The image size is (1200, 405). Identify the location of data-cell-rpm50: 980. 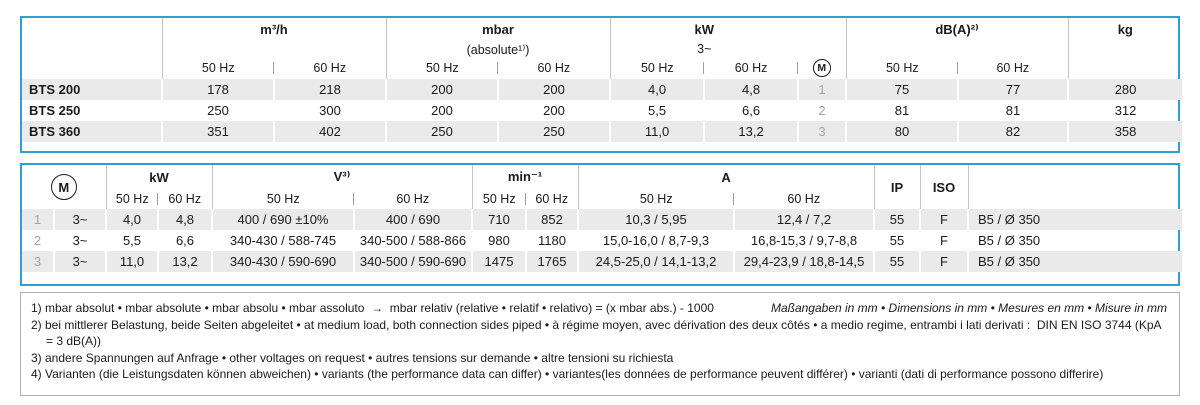
(498, 240).